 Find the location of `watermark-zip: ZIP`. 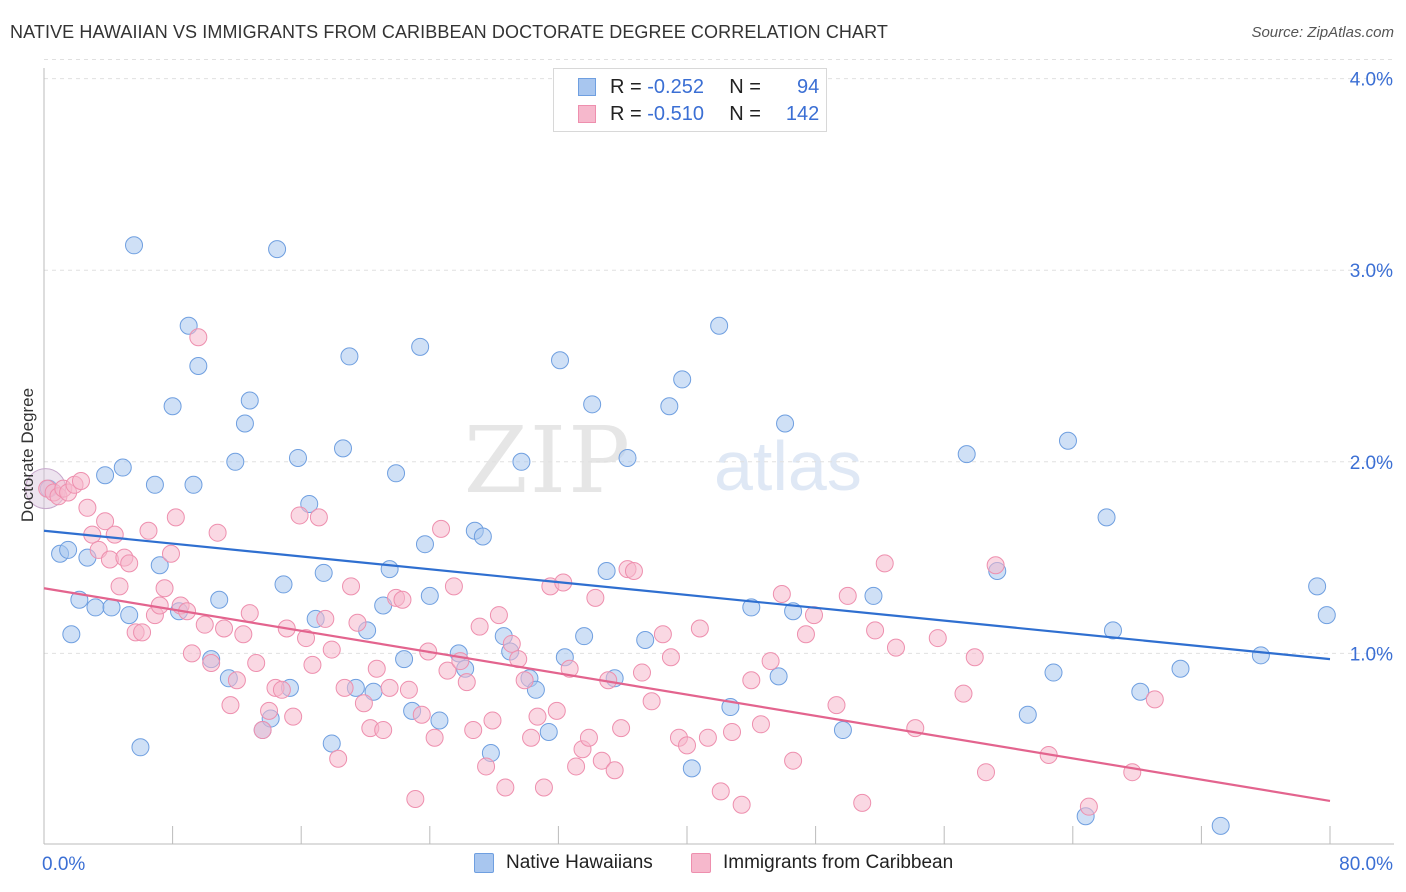

watermark-zip: ZIP is located at coordinates (548, 460).